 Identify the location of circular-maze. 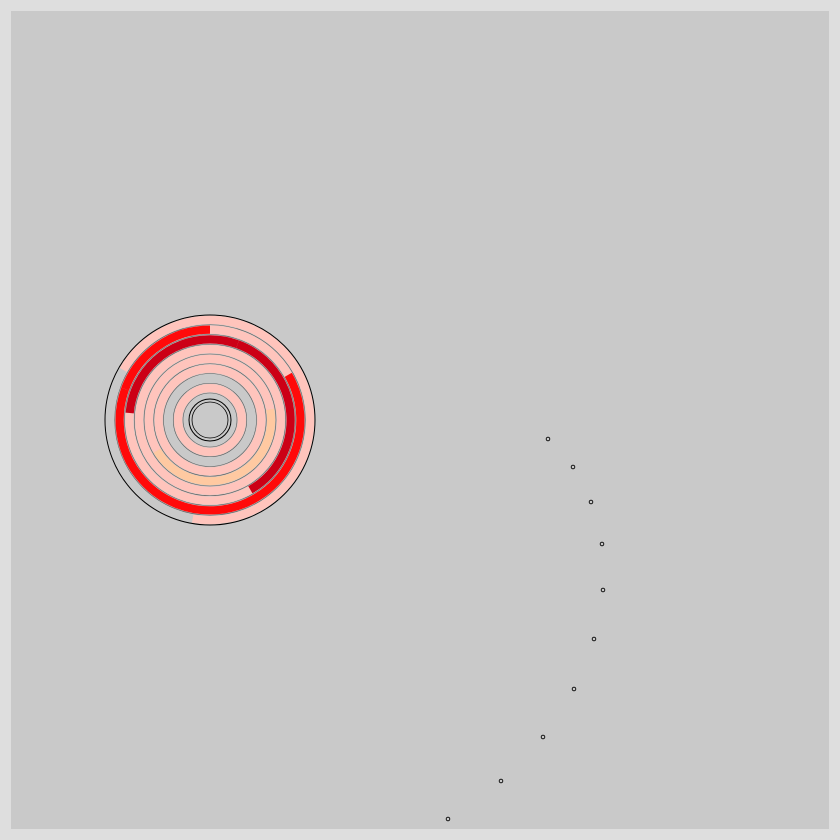
(210, 420).